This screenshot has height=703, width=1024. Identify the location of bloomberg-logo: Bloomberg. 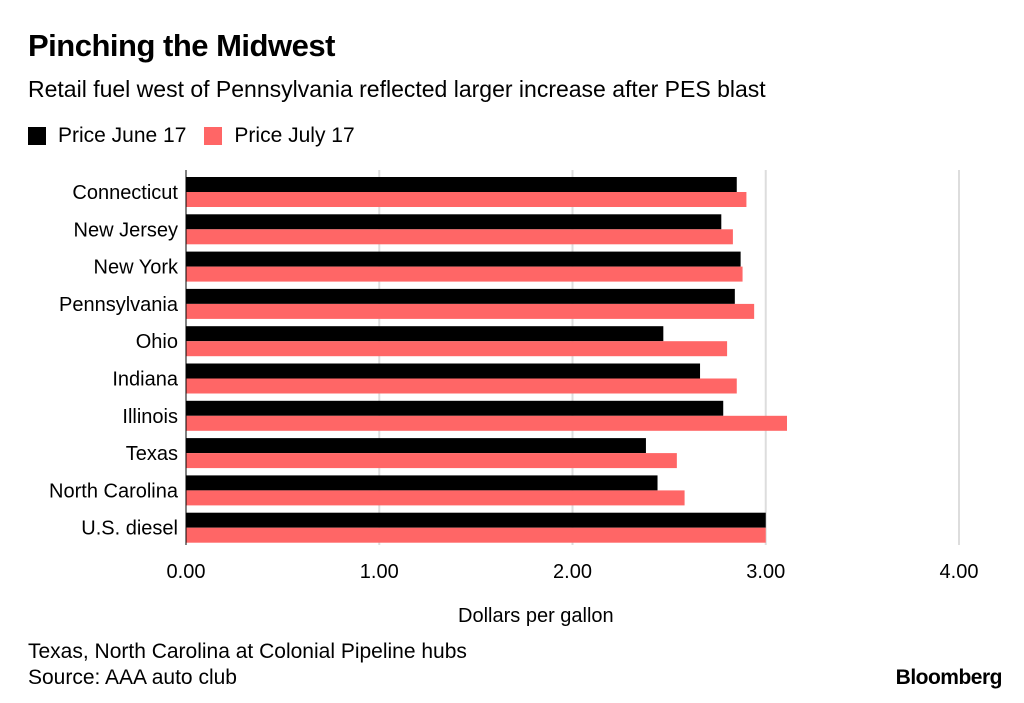
(949, 677).